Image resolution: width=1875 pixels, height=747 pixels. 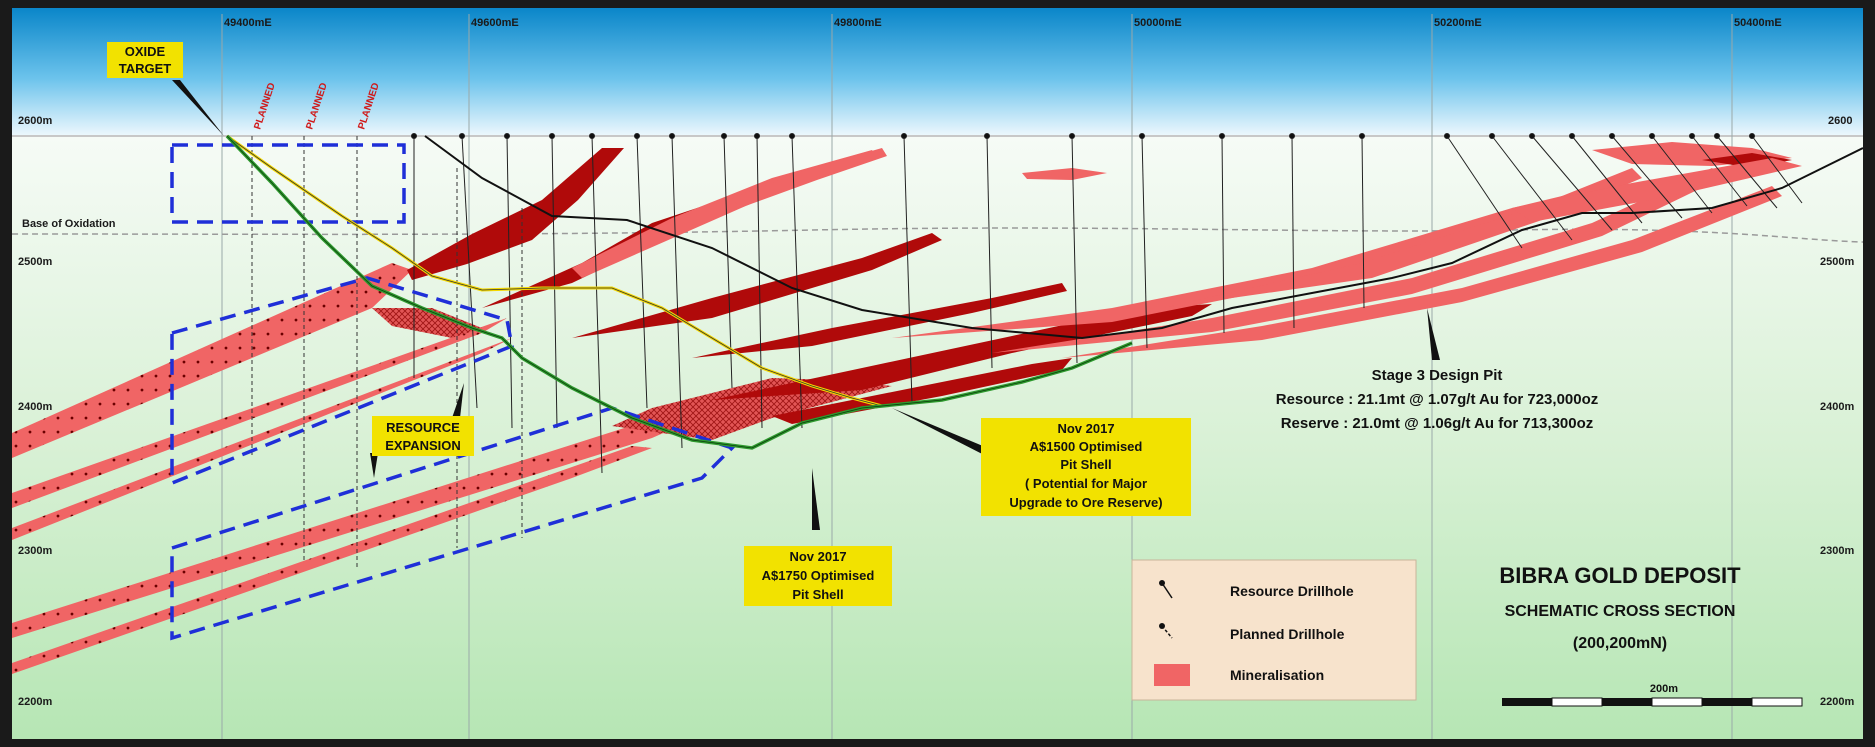 I want to click on stage3-pointer, so click(x=1433, y=334).